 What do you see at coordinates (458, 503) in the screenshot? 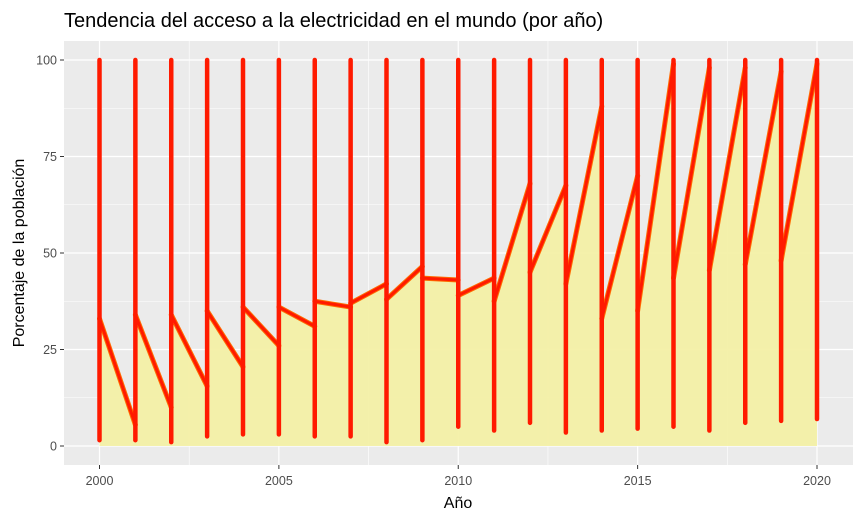
I see `x-axis-title: Año` at bounding box center [458, 503].